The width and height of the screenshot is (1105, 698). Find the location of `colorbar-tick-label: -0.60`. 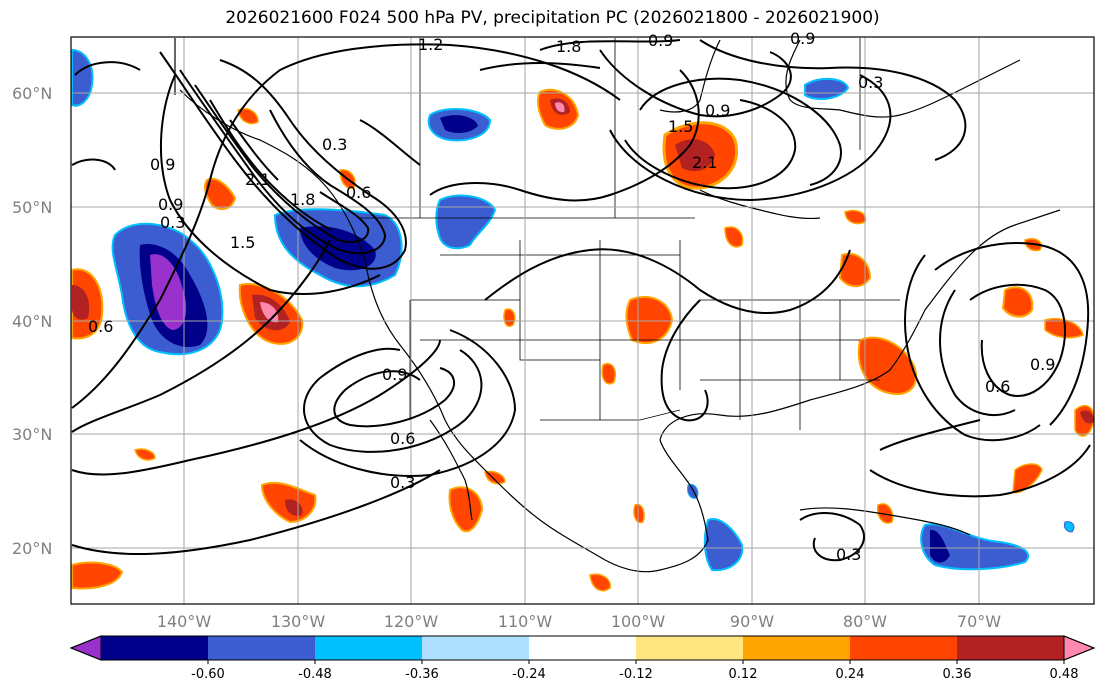

colorbar-tick-label: -0.60 is located at coordinates (208, 674).